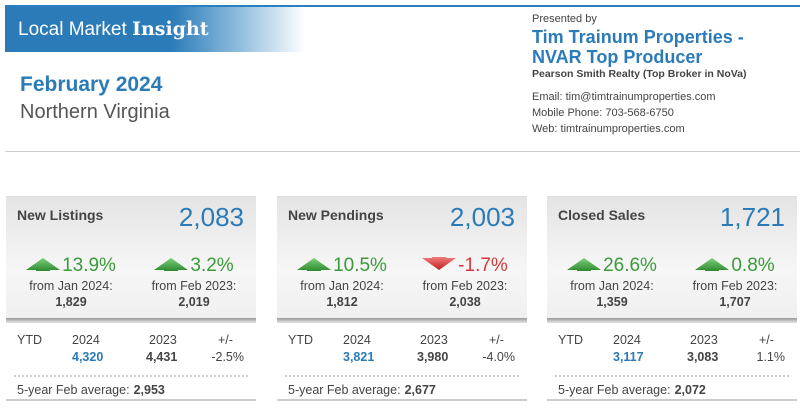 The width and height of the screenshot is (800, 408). What do you see at coordinates (227, 357) in the screenshot?
I see `ytd-change-value: -2.5%` at bounding box center [227, 357].